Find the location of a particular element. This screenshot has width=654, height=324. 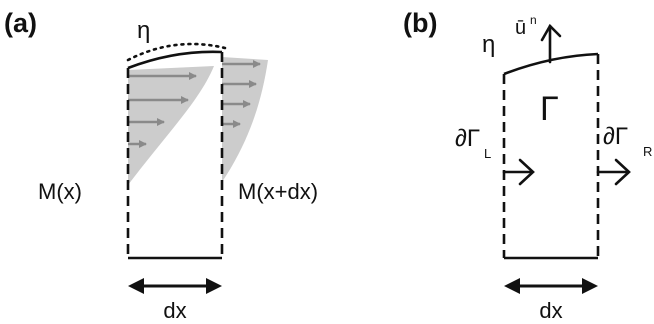

dx-arrow-b is located at coordinates (551, 286).